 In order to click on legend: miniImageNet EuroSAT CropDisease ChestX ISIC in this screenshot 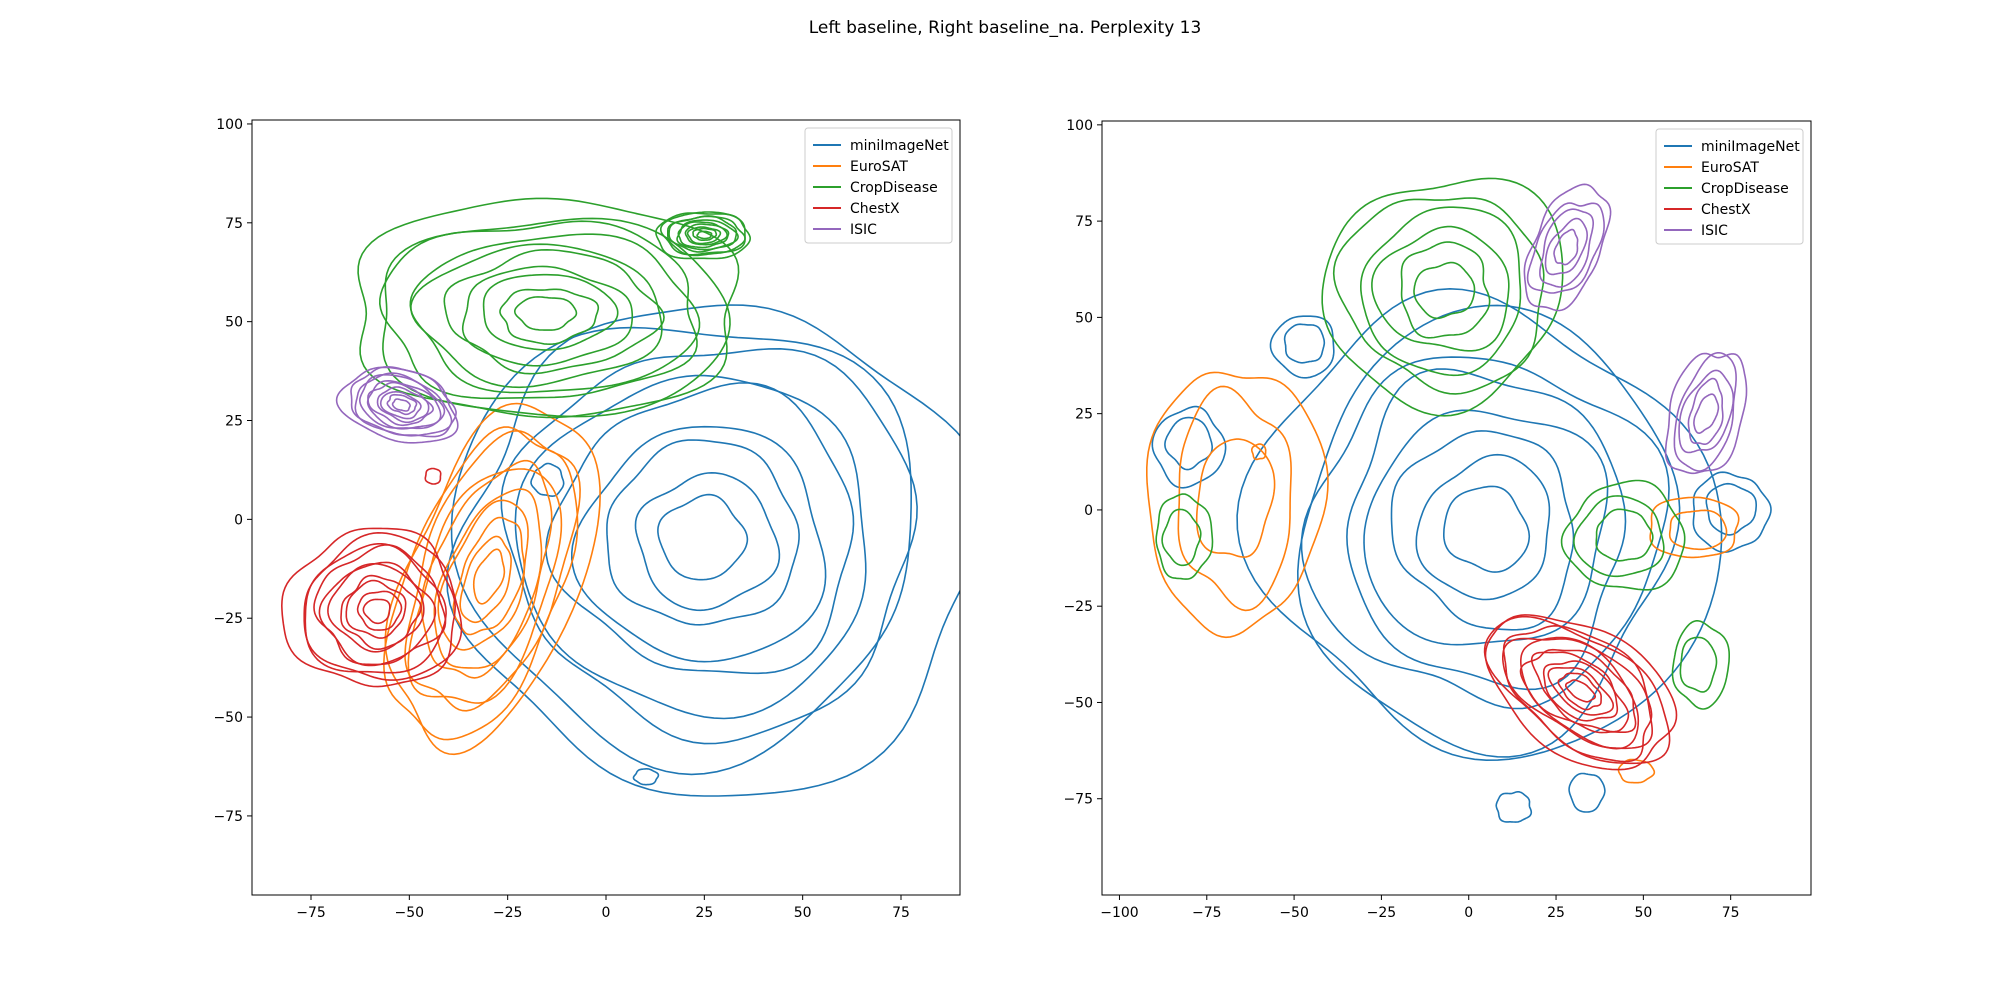, I will do `click(878, 185)`.